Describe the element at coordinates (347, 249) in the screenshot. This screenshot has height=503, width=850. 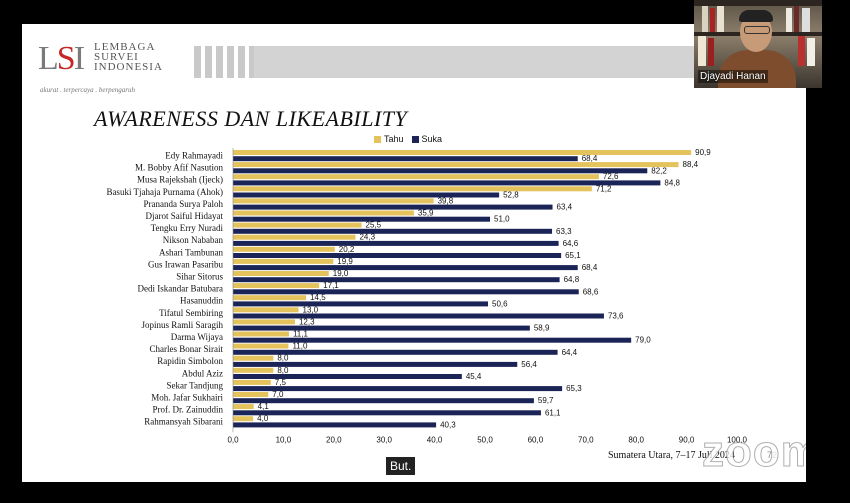
I see `data-label-tahu: 20,2` at that location.